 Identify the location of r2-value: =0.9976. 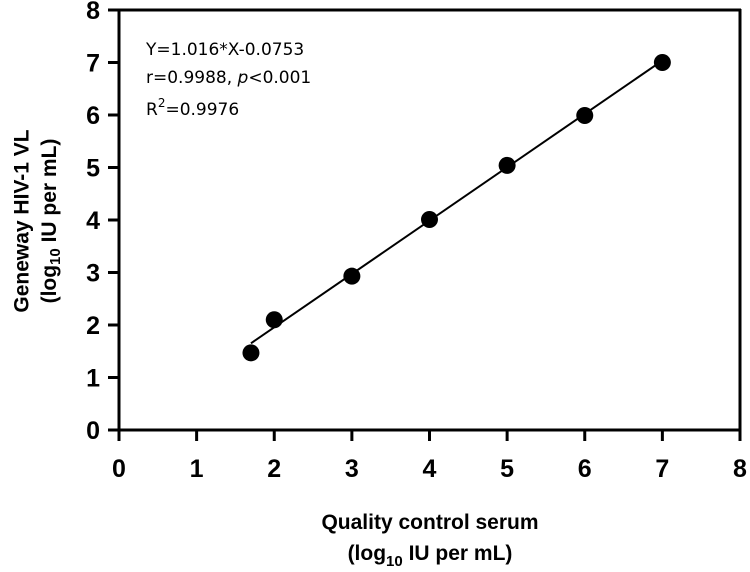
(202, 110).